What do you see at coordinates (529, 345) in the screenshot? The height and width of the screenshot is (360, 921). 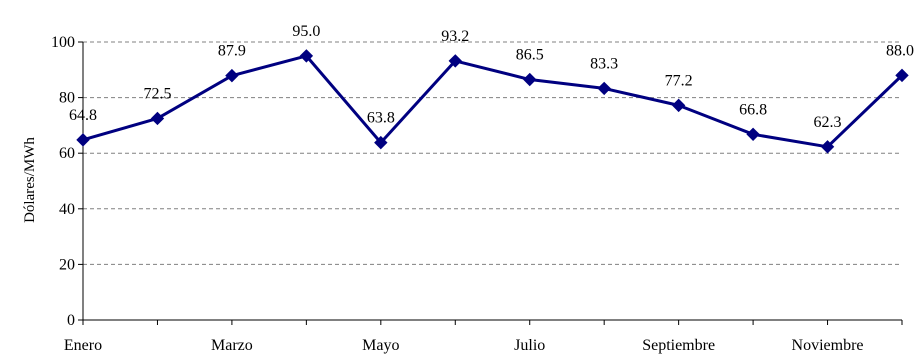 I see `x-tick-label: Julio` at bounding box center [529, 345].